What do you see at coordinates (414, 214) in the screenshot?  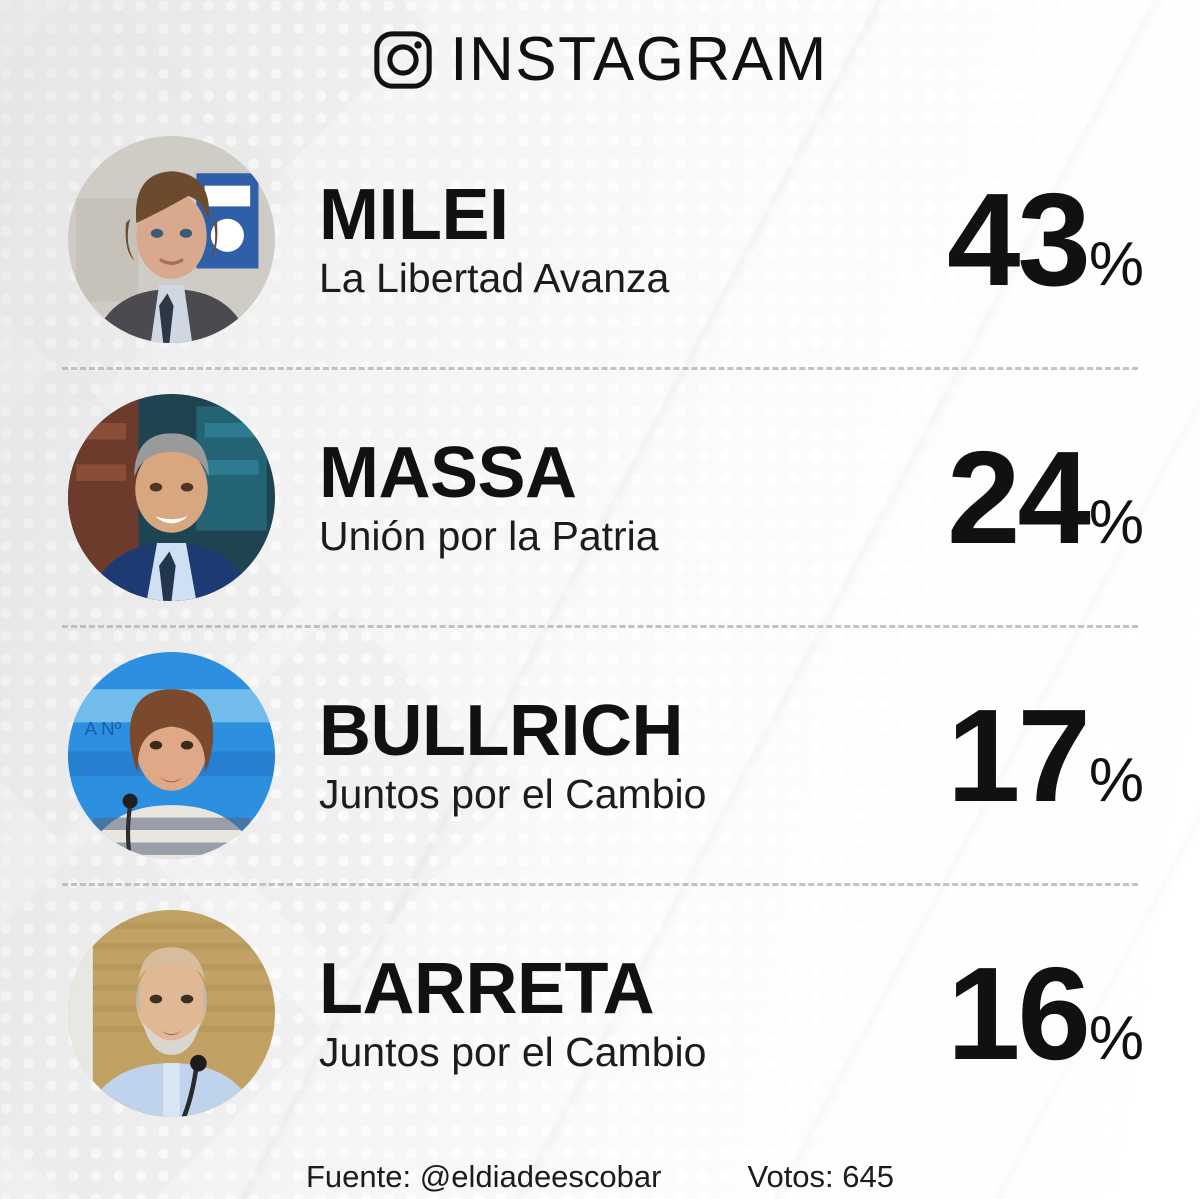 I see `candidate-name: MILEI` at bounding box center [414, 214].